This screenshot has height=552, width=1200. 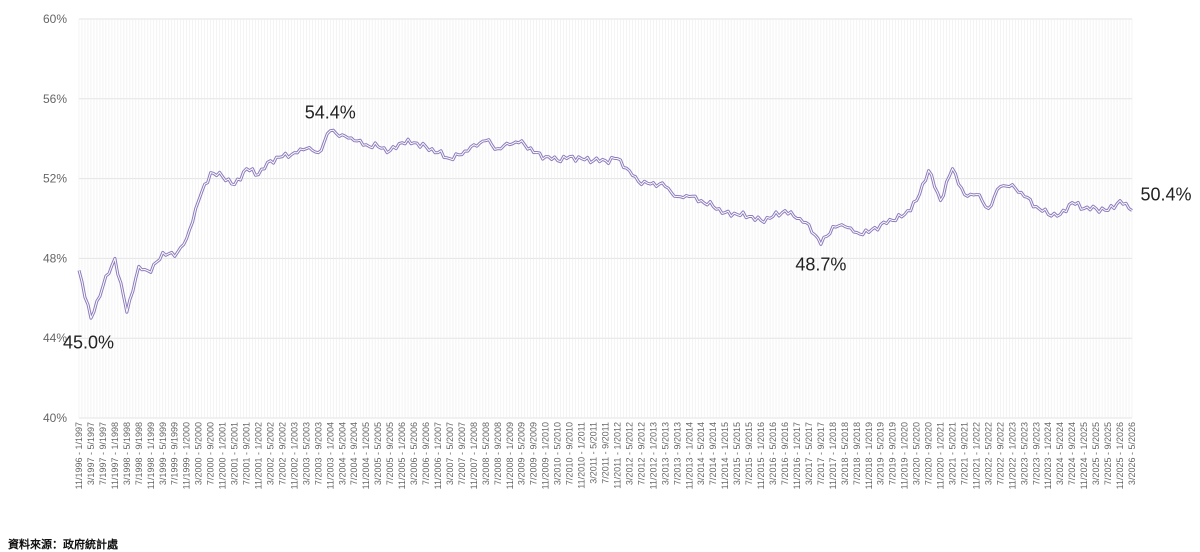 What do you see at coordinates (88, 342) in the screenshot?
I see `data-label: 45.0%` at bounding box center [88, 342].